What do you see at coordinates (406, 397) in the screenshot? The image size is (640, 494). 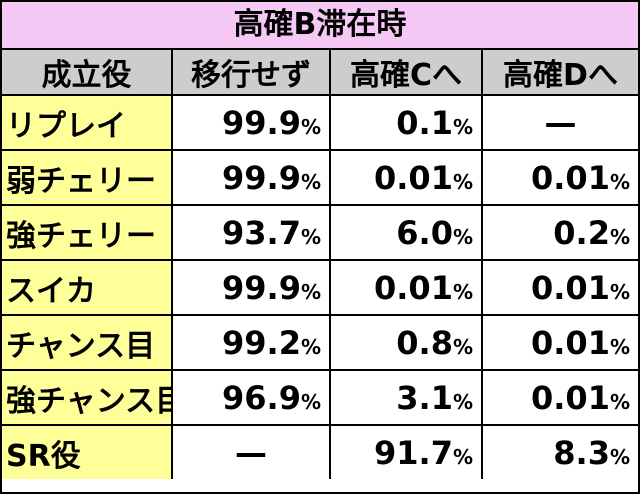 I see `rate-cell: 3.1%` at bounding box center [406, 397].